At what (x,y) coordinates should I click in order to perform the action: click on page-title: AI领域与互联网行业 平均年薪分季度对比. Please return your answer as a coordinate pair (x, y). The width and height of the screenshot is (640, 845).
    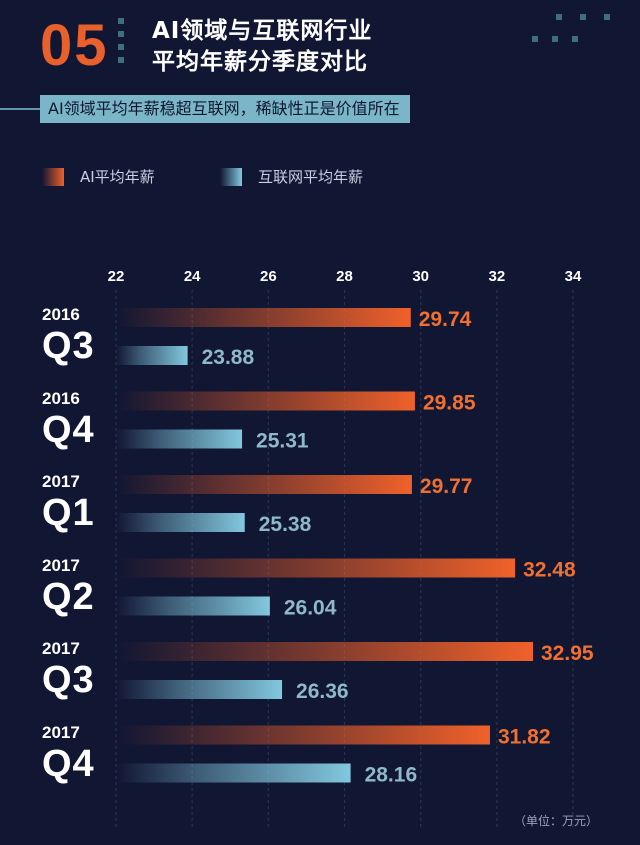
    Looking at the image, I should click on (262, 47).